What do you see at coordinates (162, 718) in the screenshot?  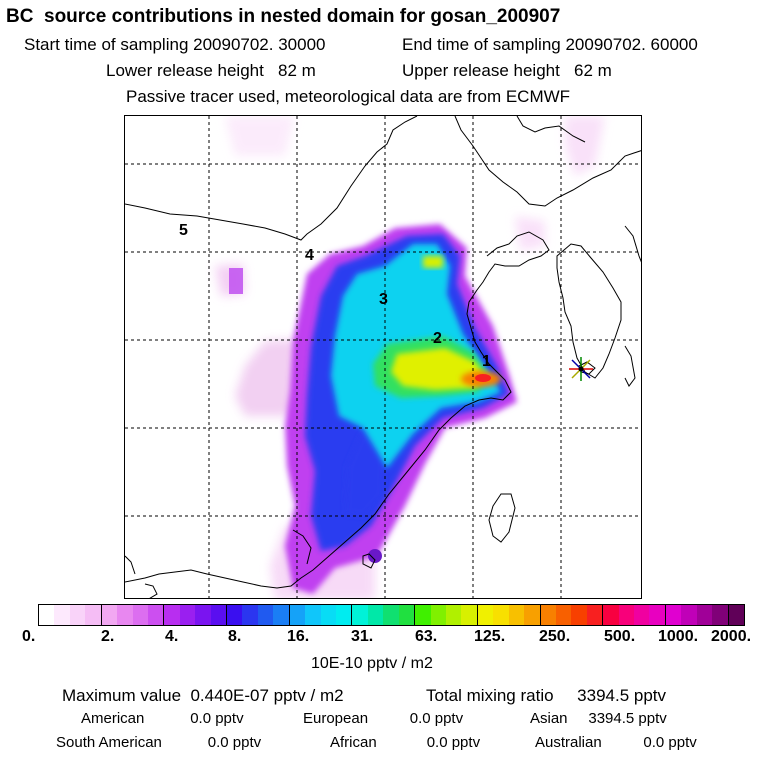 I see `american-contribution: American 0.0 pptv` at bounding box center [162, 718].